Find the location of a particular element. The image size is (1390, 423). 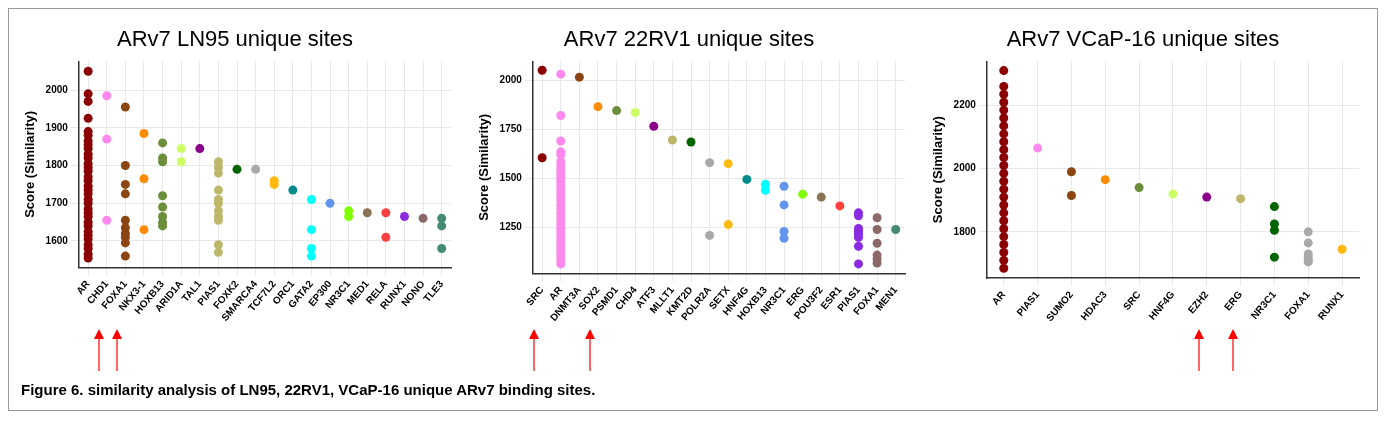

y-tick-label: 1500 is located at coordinates (511, 178).